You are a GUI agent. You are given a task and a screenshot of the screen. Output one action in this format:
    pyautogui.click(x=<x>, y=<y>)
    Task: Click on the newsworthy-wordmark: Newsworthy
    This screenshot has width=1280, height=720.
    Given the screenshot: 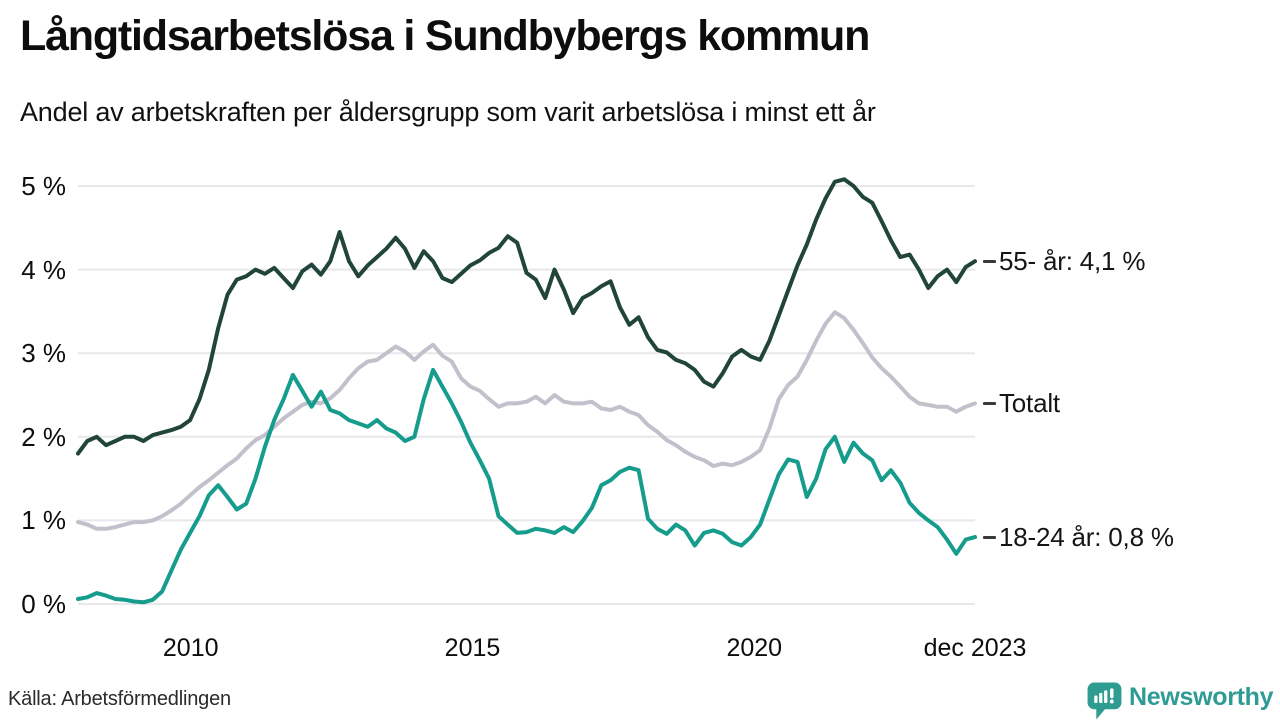 What is the action you would take?
    pyautogui.click(x=1201, y=697)
    